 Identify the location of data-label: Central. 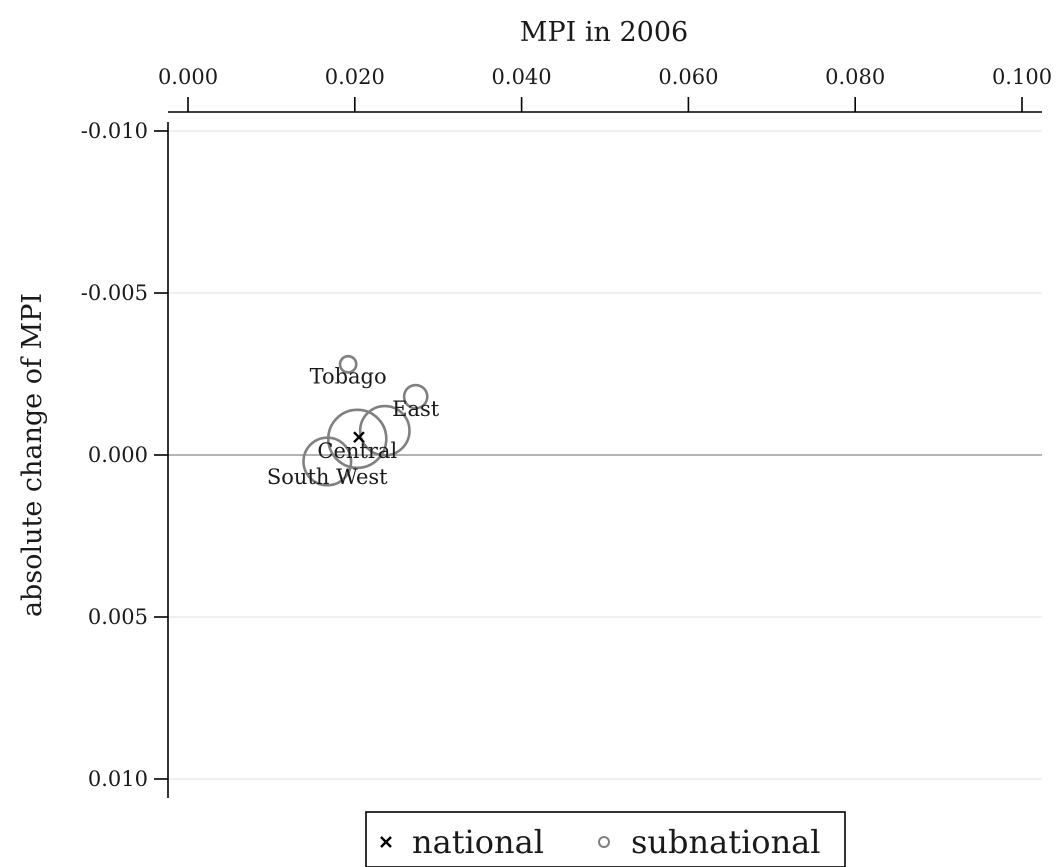
(357, 451).